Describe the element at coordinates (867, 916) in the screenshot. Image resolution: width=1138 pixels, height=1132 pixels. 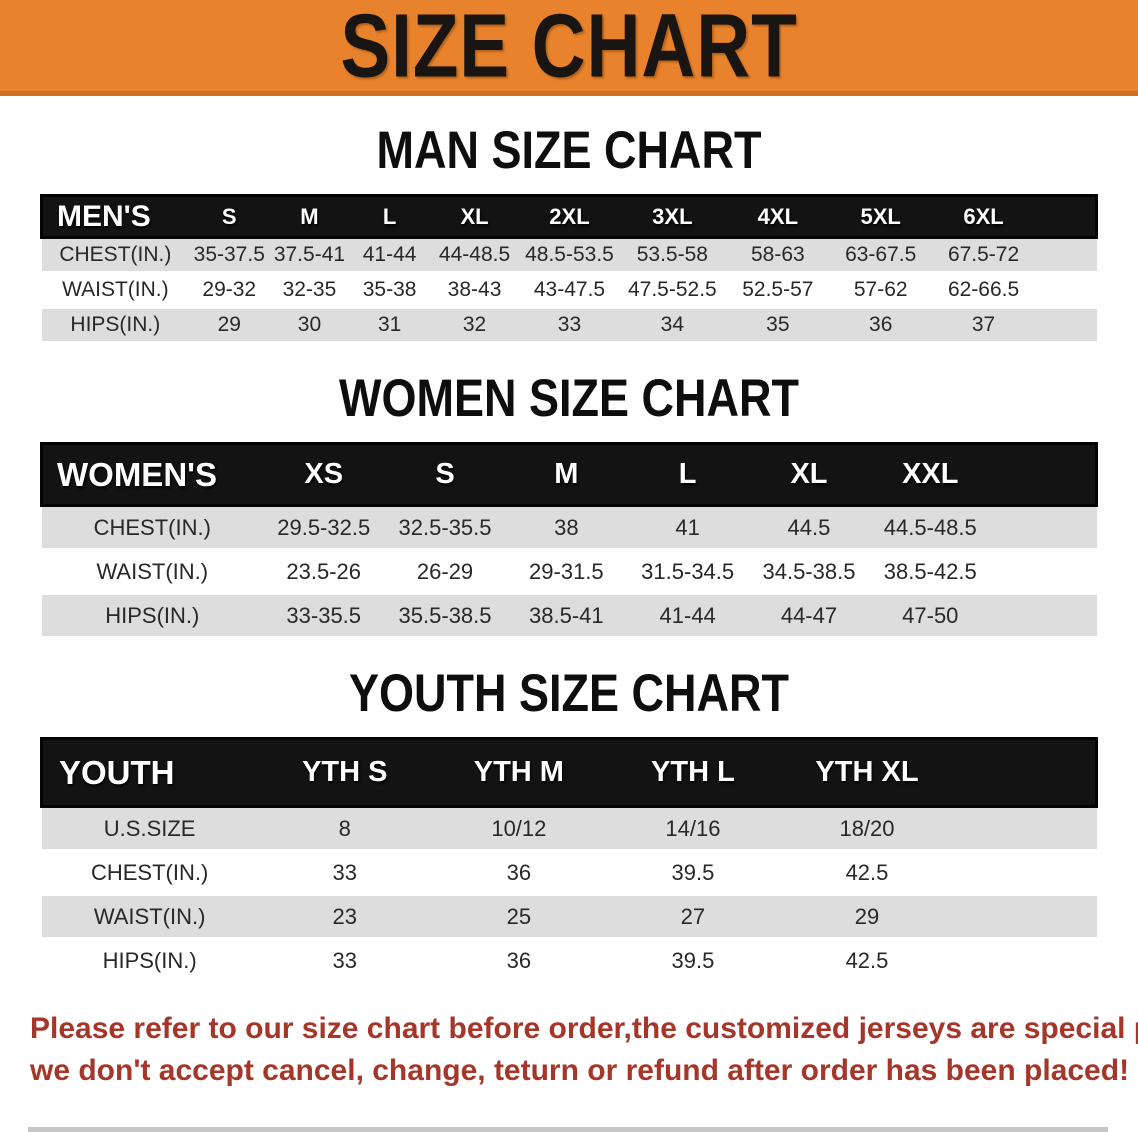
I see `measurement-value: 29` at that location.